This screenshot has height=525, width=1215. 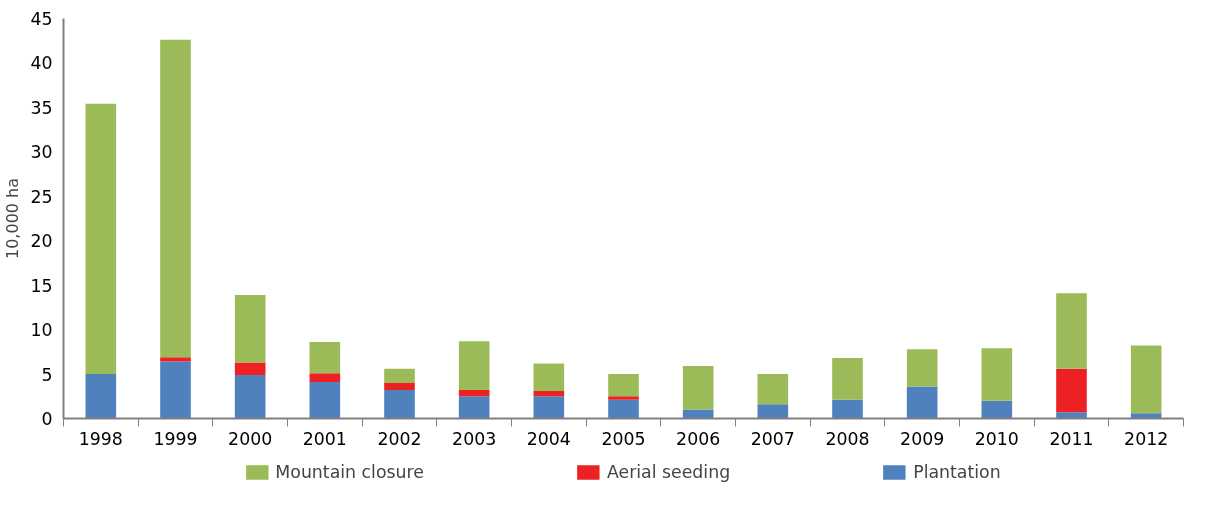 What do you see at coordinates (47, 419) in the screenshot?
I see `y-tick-label: 0` at bounding box center [47, 419].